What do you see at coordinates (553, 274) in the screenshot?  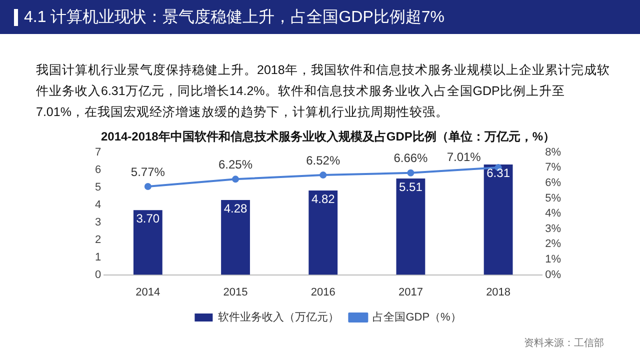 I see `y2-tick-label: 0%` at bounding box center [553, 274].